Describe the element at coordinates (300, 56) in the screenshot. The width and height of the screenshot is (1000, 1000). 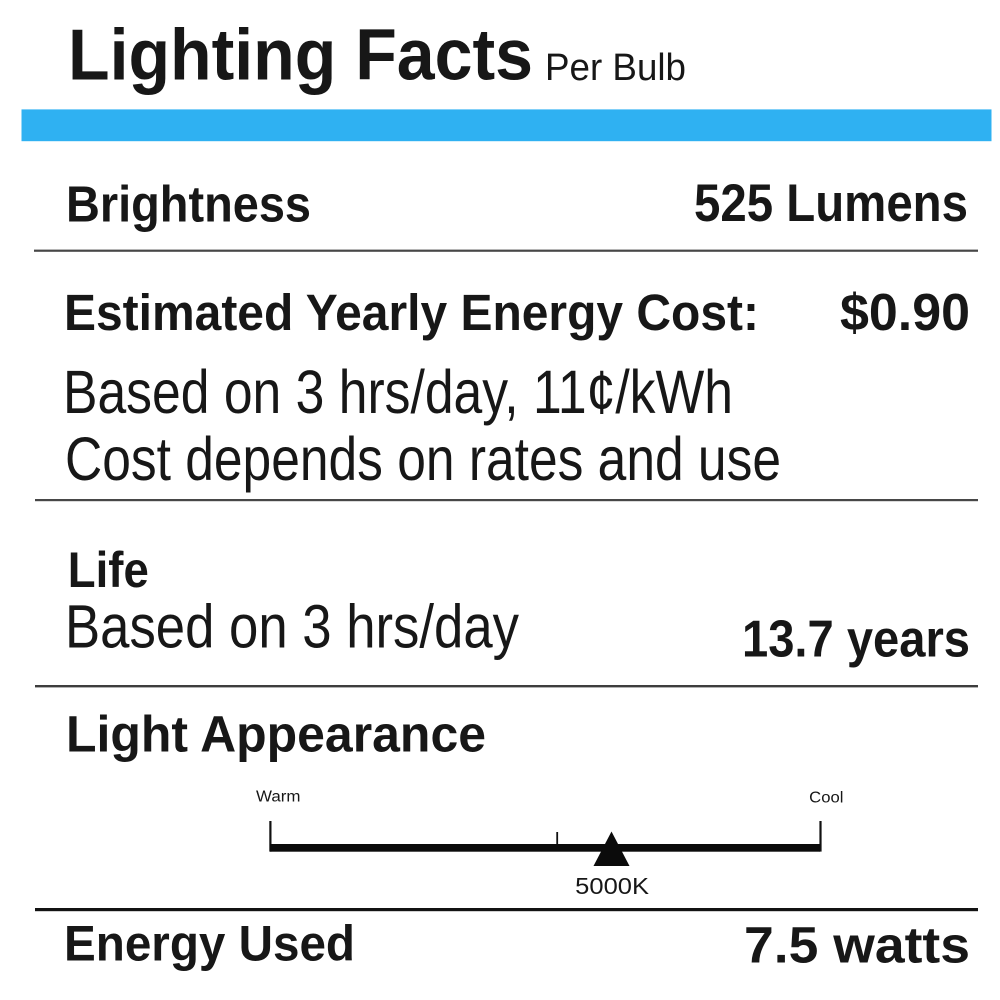
I see `svg-text: Lighting Facts` at that location.